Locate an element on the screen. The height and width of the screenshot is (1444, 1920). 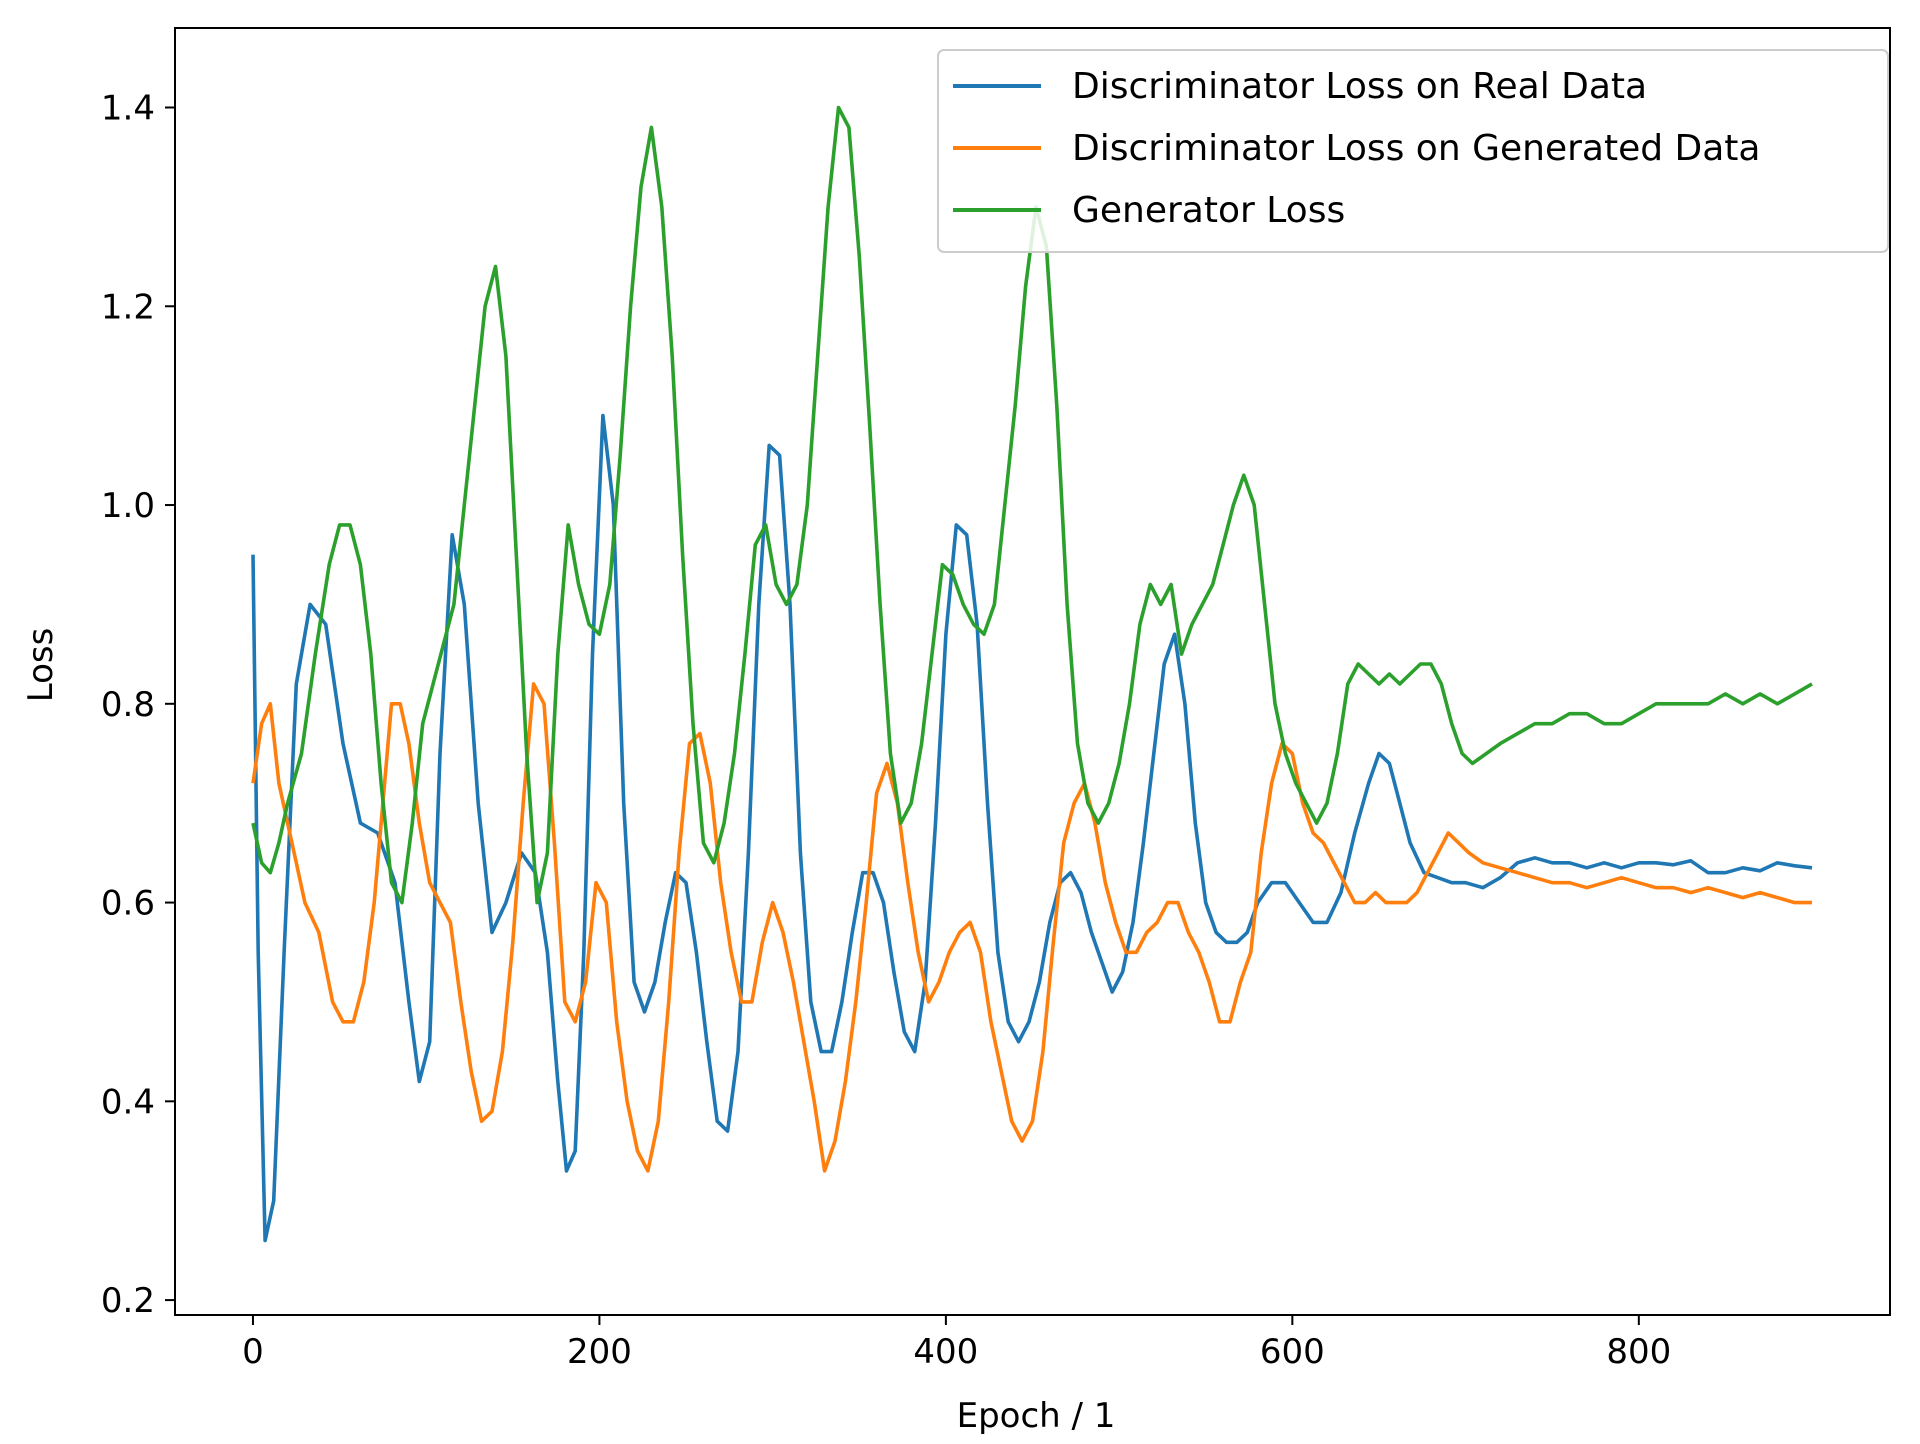
x-tick-label: 200 is located at coordinates (599, 1352).